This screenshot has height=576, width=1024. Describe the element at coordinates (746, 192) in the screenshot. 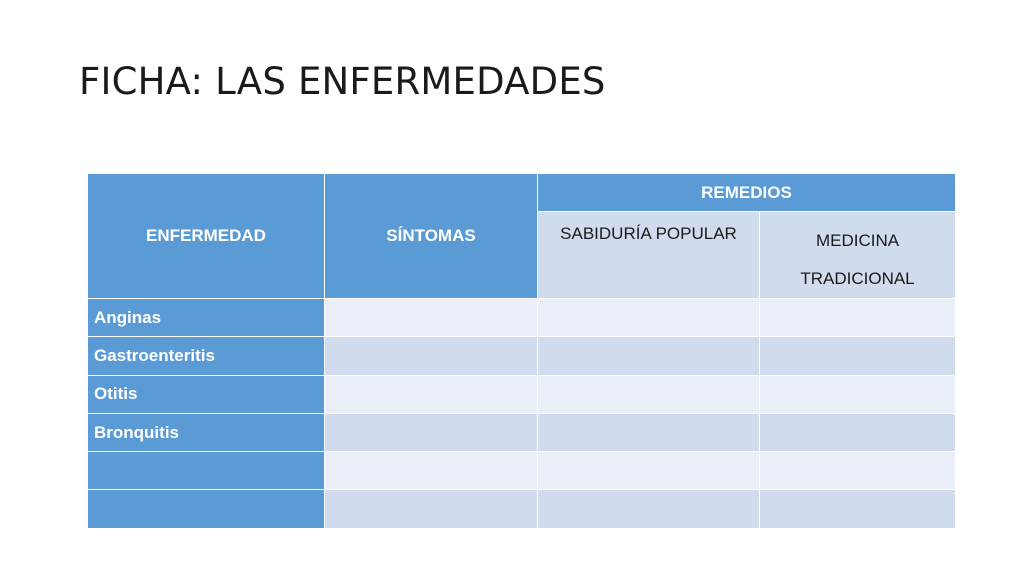

I see `header-remedies: REMEDIOS` at that location.